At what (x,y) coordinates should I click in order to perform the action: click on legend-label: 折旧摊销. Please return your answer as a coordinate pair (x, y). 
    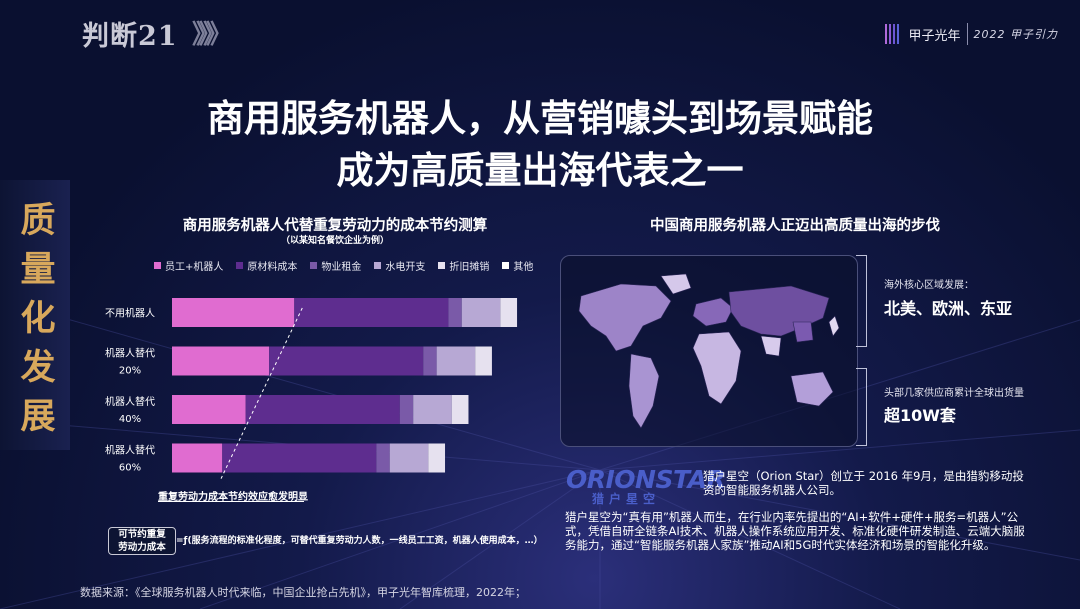
    Looking at the image, I should click on (469, 267).